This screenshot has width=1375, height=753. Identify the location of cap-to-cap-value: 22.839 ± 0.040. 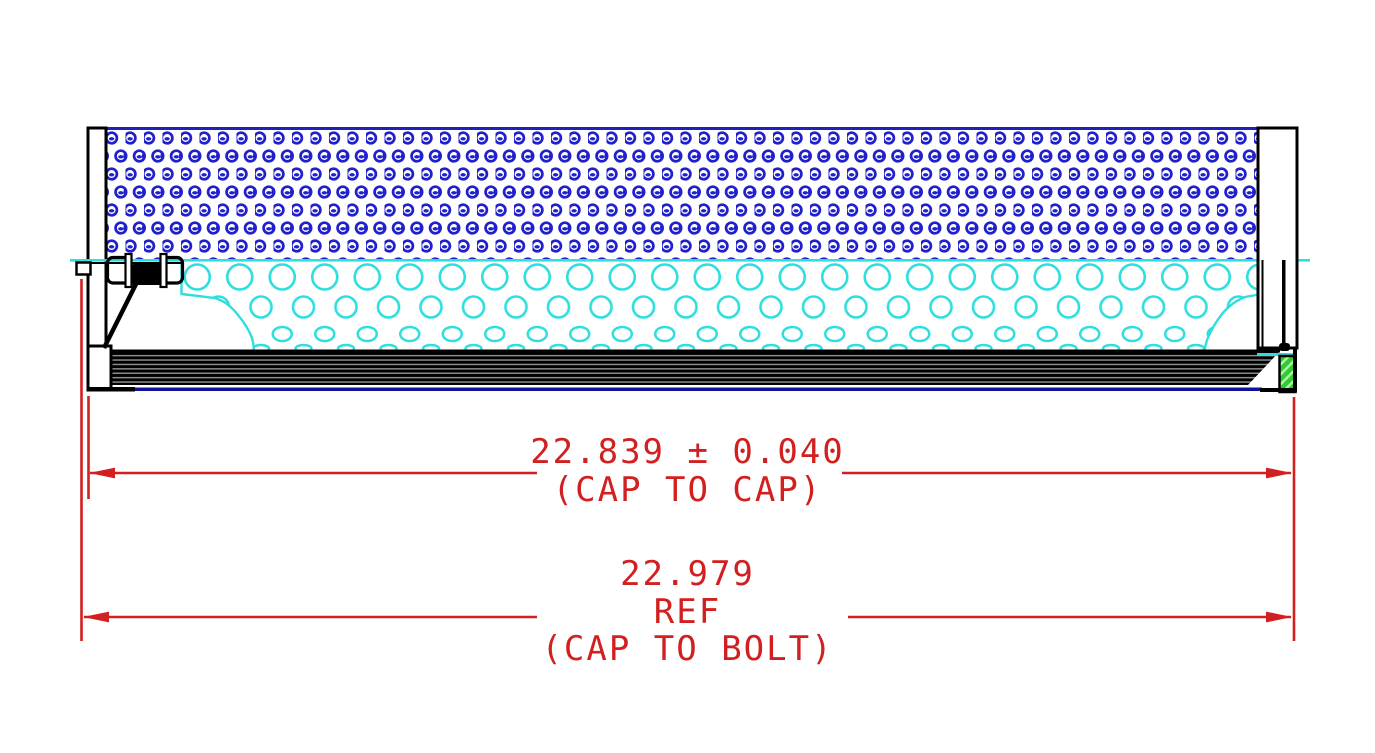
(687, 452).